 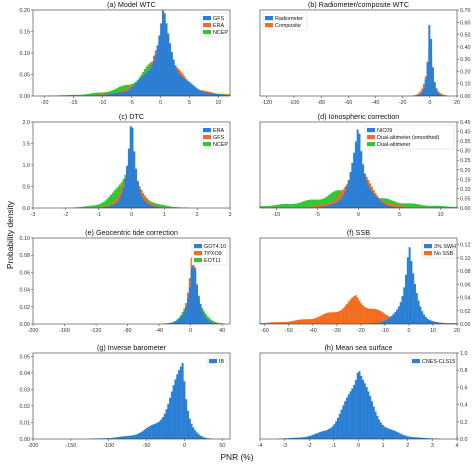 I want to click on legend-label: Dual-altimeter, so click(x=394, y=145).